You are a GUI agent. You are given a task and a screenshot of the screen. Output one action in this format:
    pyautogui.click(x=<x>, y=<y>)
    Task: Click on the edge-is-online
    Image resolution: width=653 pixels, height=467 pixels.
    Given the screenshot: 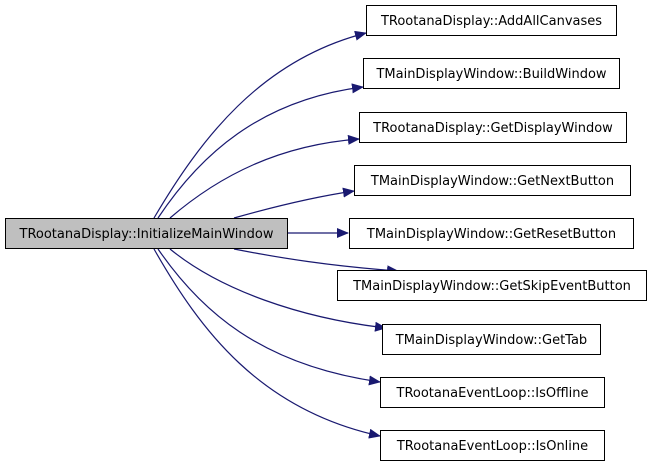 What is the action you would take?
    pyautogui.click(x=267, y=343)
    